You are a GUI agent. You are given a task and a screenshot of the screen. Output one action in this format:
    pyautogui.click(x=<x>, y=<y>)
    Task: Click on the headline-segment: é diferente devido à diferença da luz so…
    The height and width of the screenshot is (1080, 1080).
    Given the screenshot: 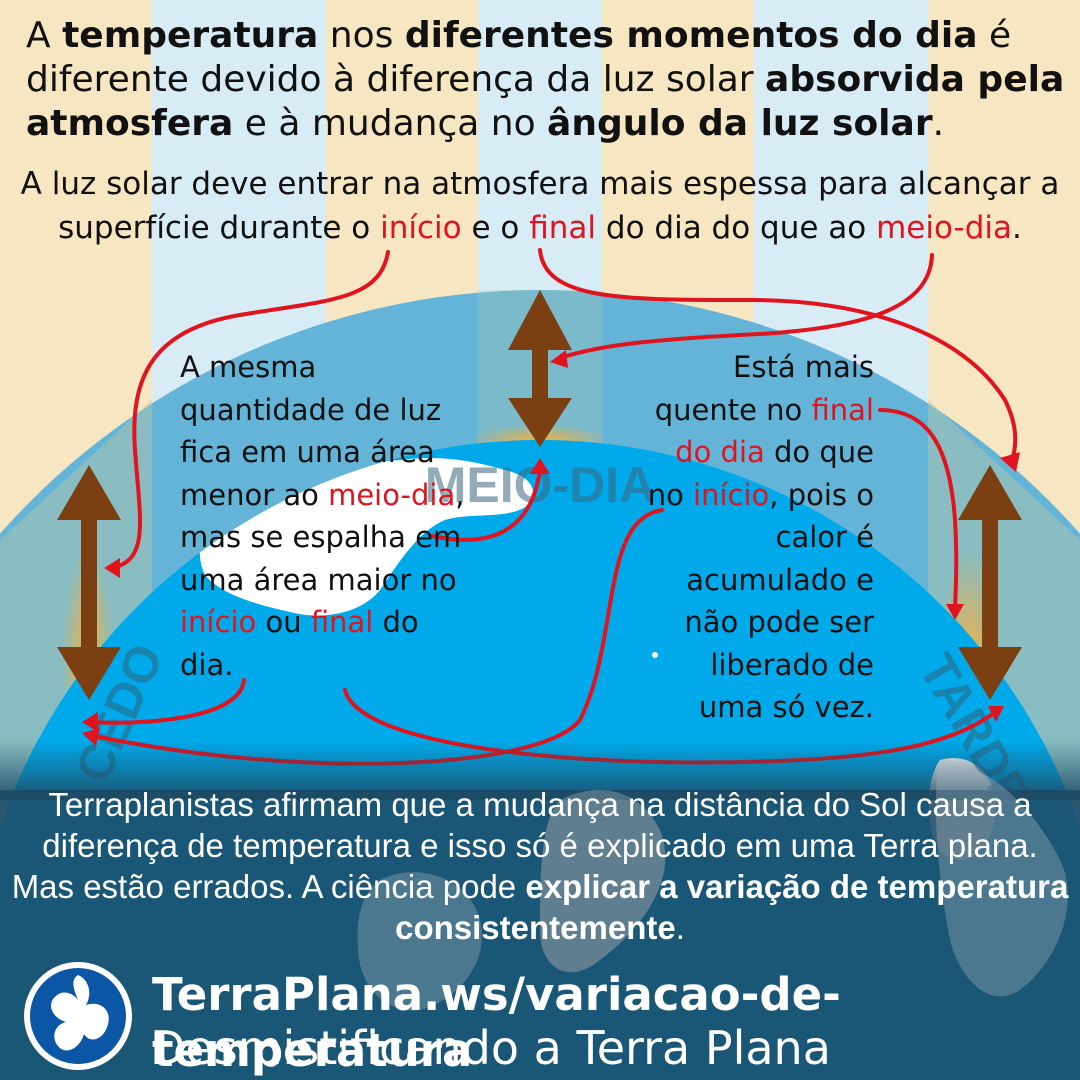 What is the action you would take?
    pyautogui.click(x=519, y=57)
    